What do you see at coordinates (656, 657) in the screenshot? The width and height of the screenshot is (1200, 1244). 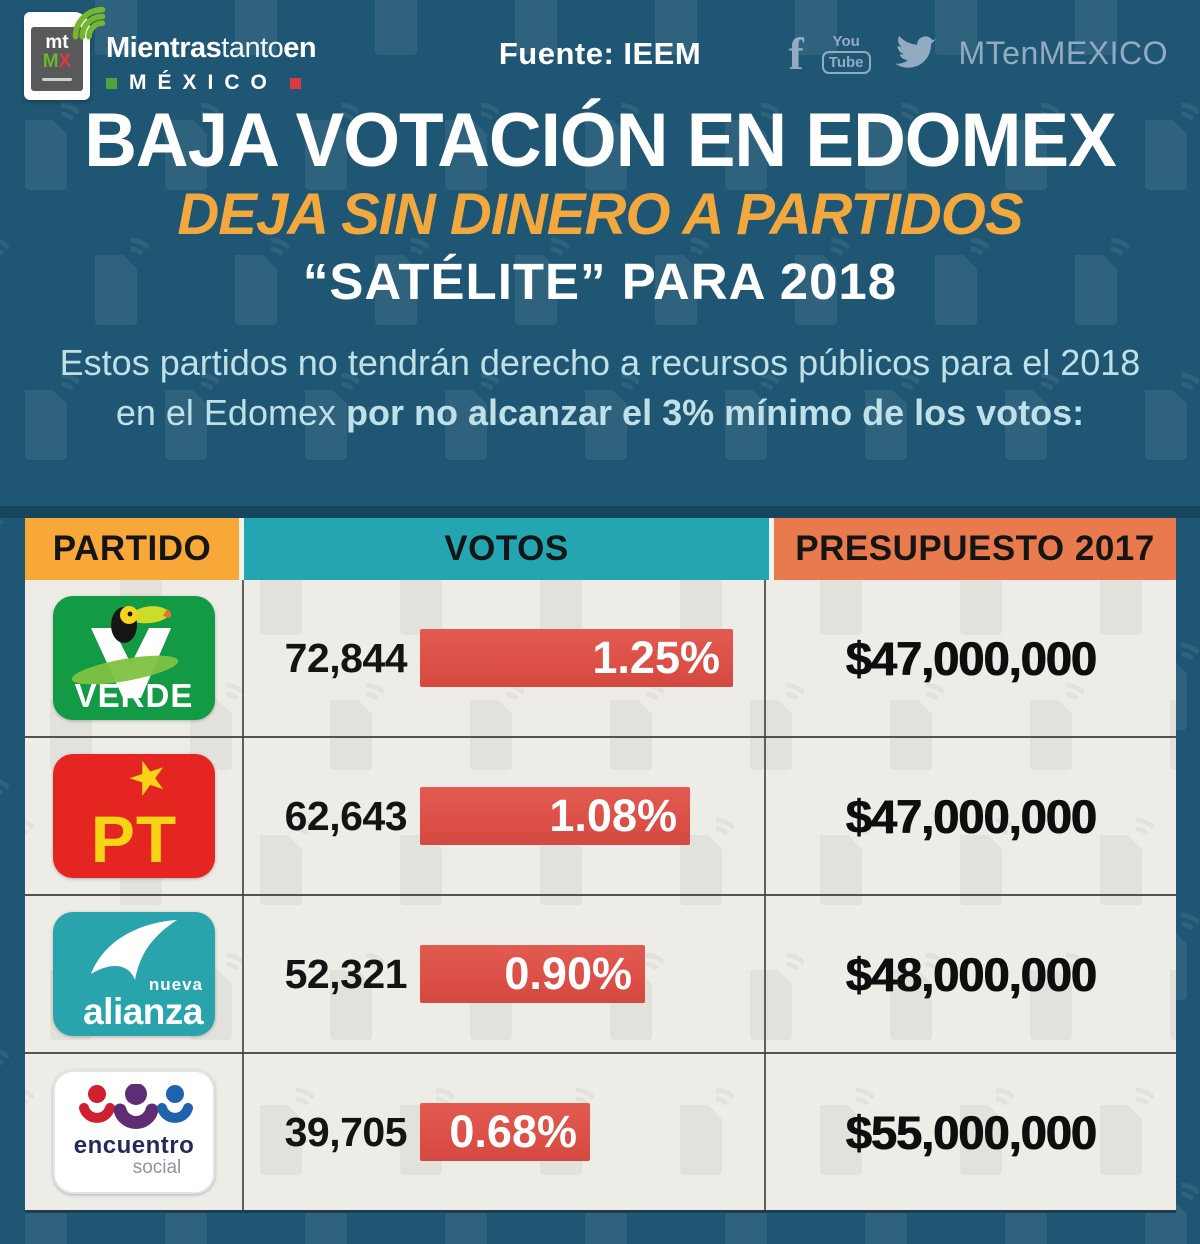 I see `pct-label: 1.25%` at bounding box center [656, 657].